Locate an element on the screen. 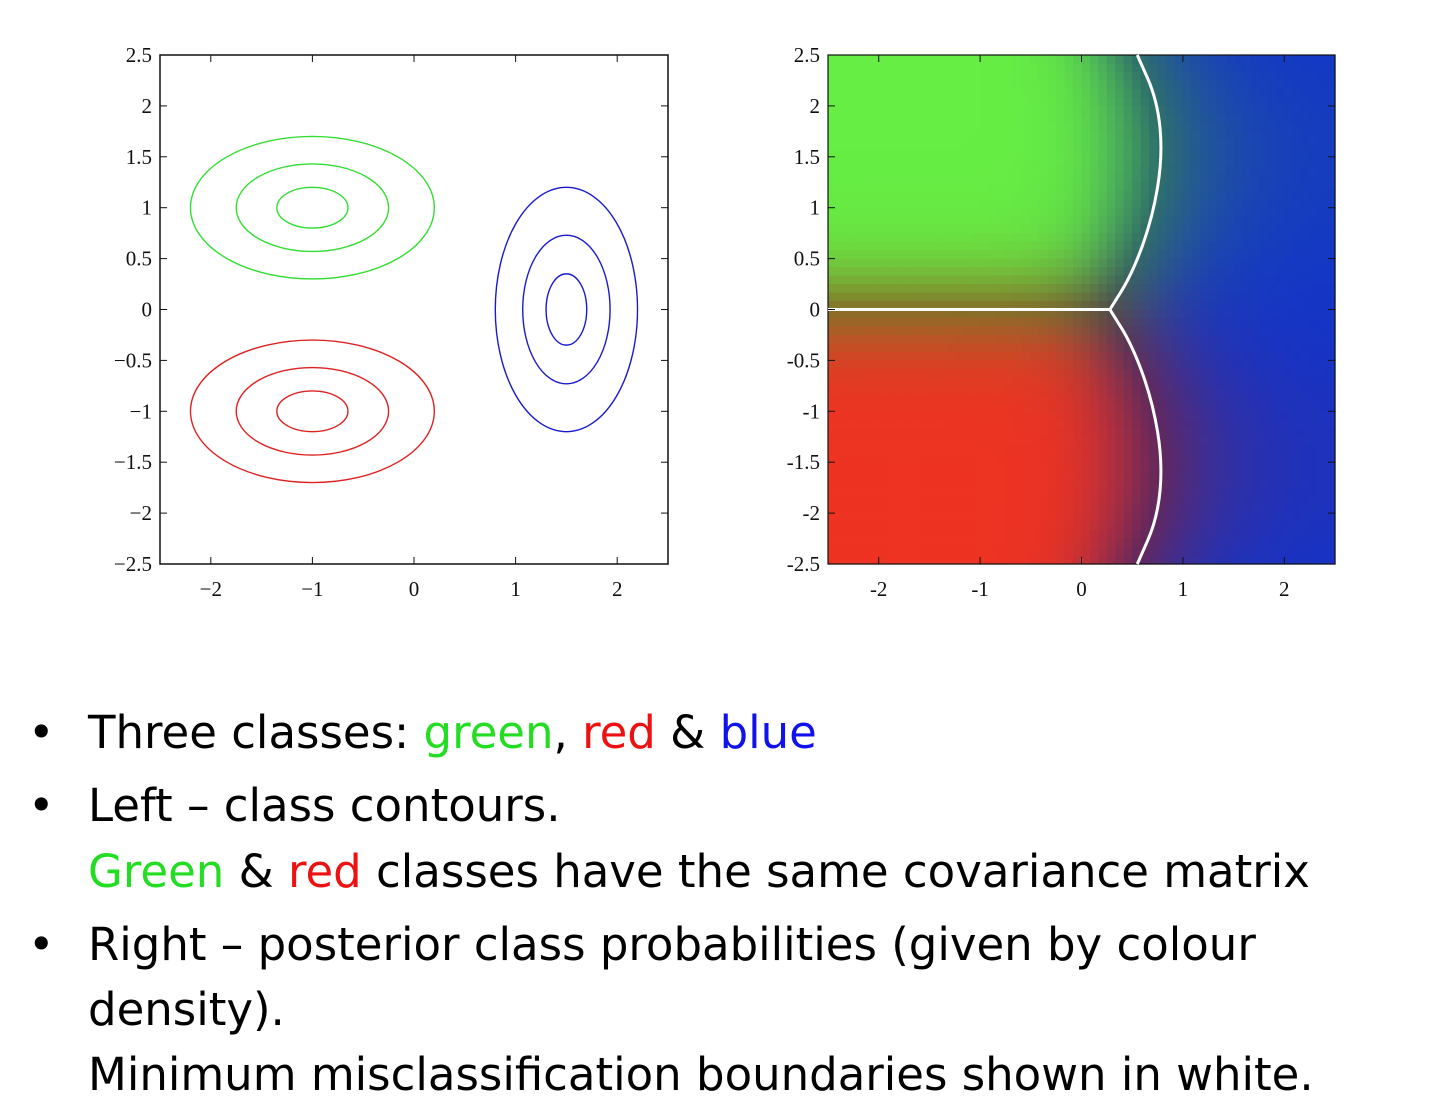 This screenshot has width=1456, height=1116. contour-ellipse is located at coordinates (312, 208).